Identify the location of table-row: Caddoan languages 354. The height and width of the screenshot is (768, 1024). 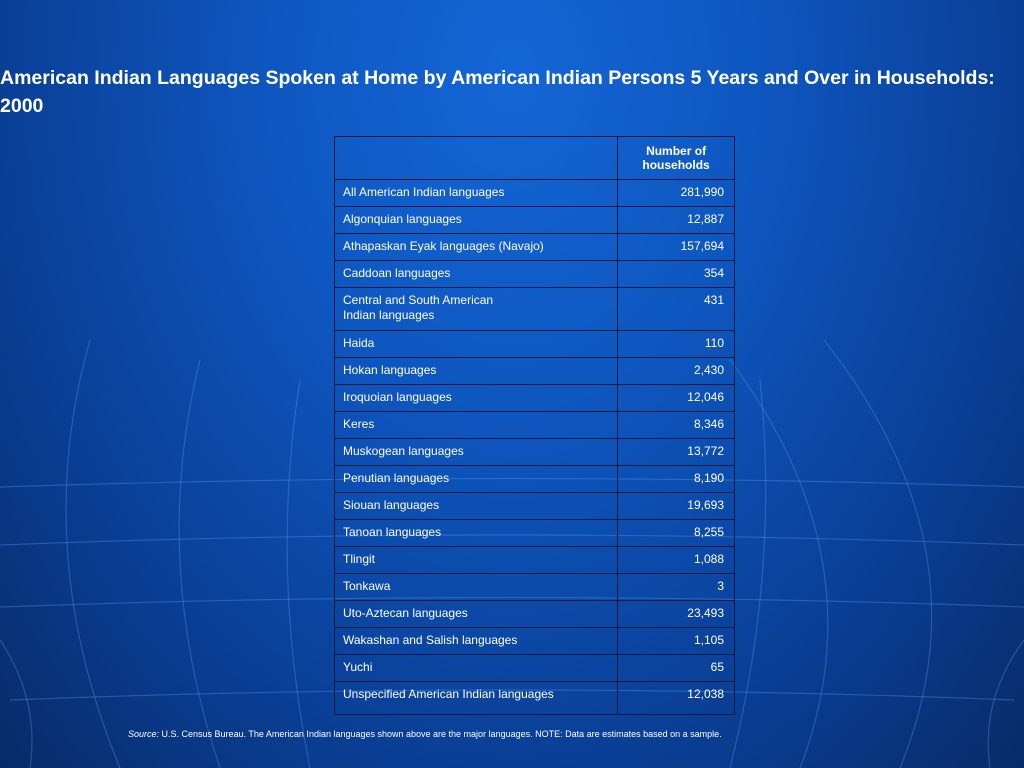
(534, 274).